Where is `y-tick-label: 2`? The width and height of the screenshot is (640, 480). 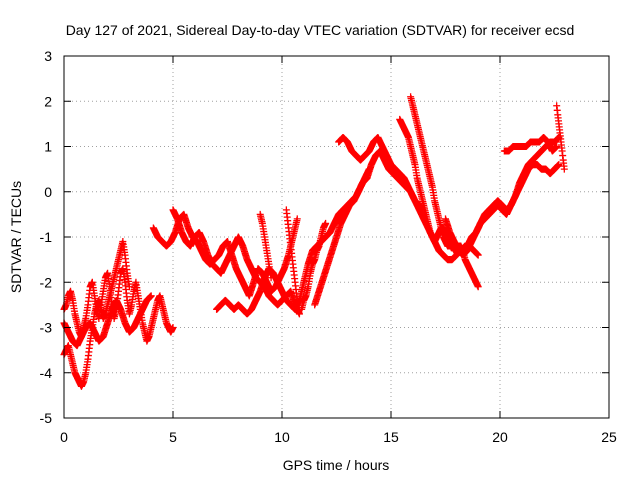 y-tick-label: 2 is located at coordinates (48, 101).